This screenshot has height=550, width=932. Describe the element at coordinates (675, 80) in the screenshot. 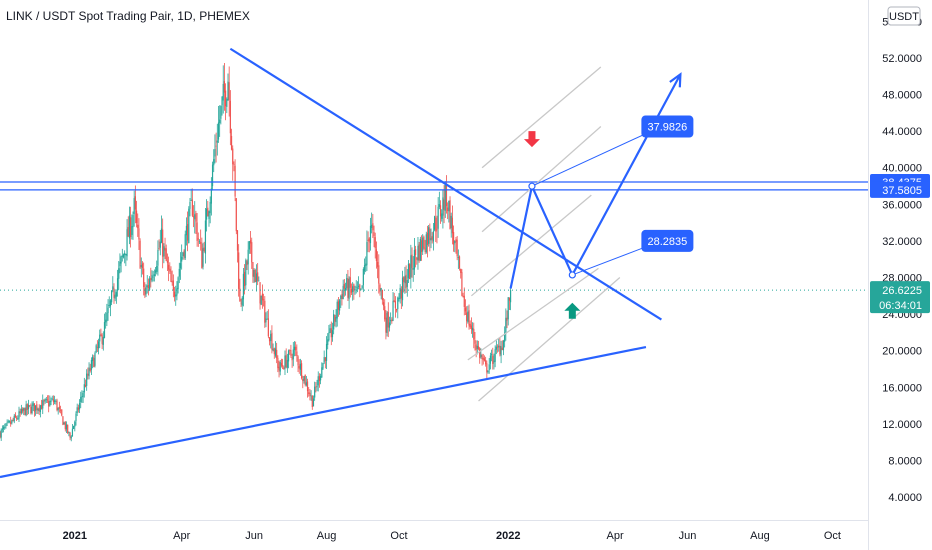

I see `projection-arrowhead` at that location.